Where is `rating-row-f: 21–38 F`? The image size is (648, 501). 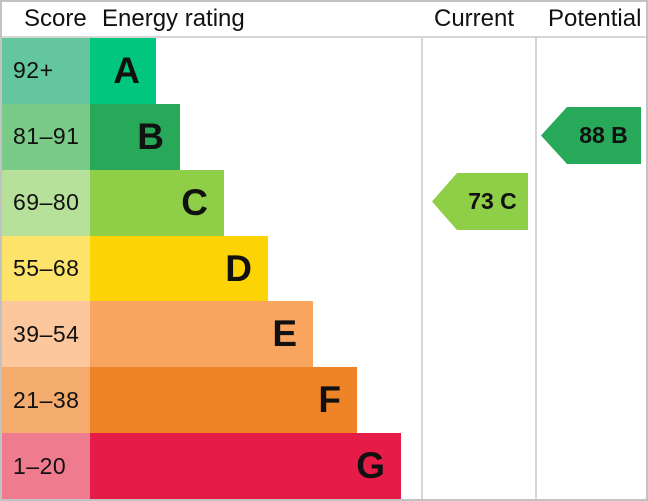
rating-row-f: 21–38 F is located at coordinates (324, 400).